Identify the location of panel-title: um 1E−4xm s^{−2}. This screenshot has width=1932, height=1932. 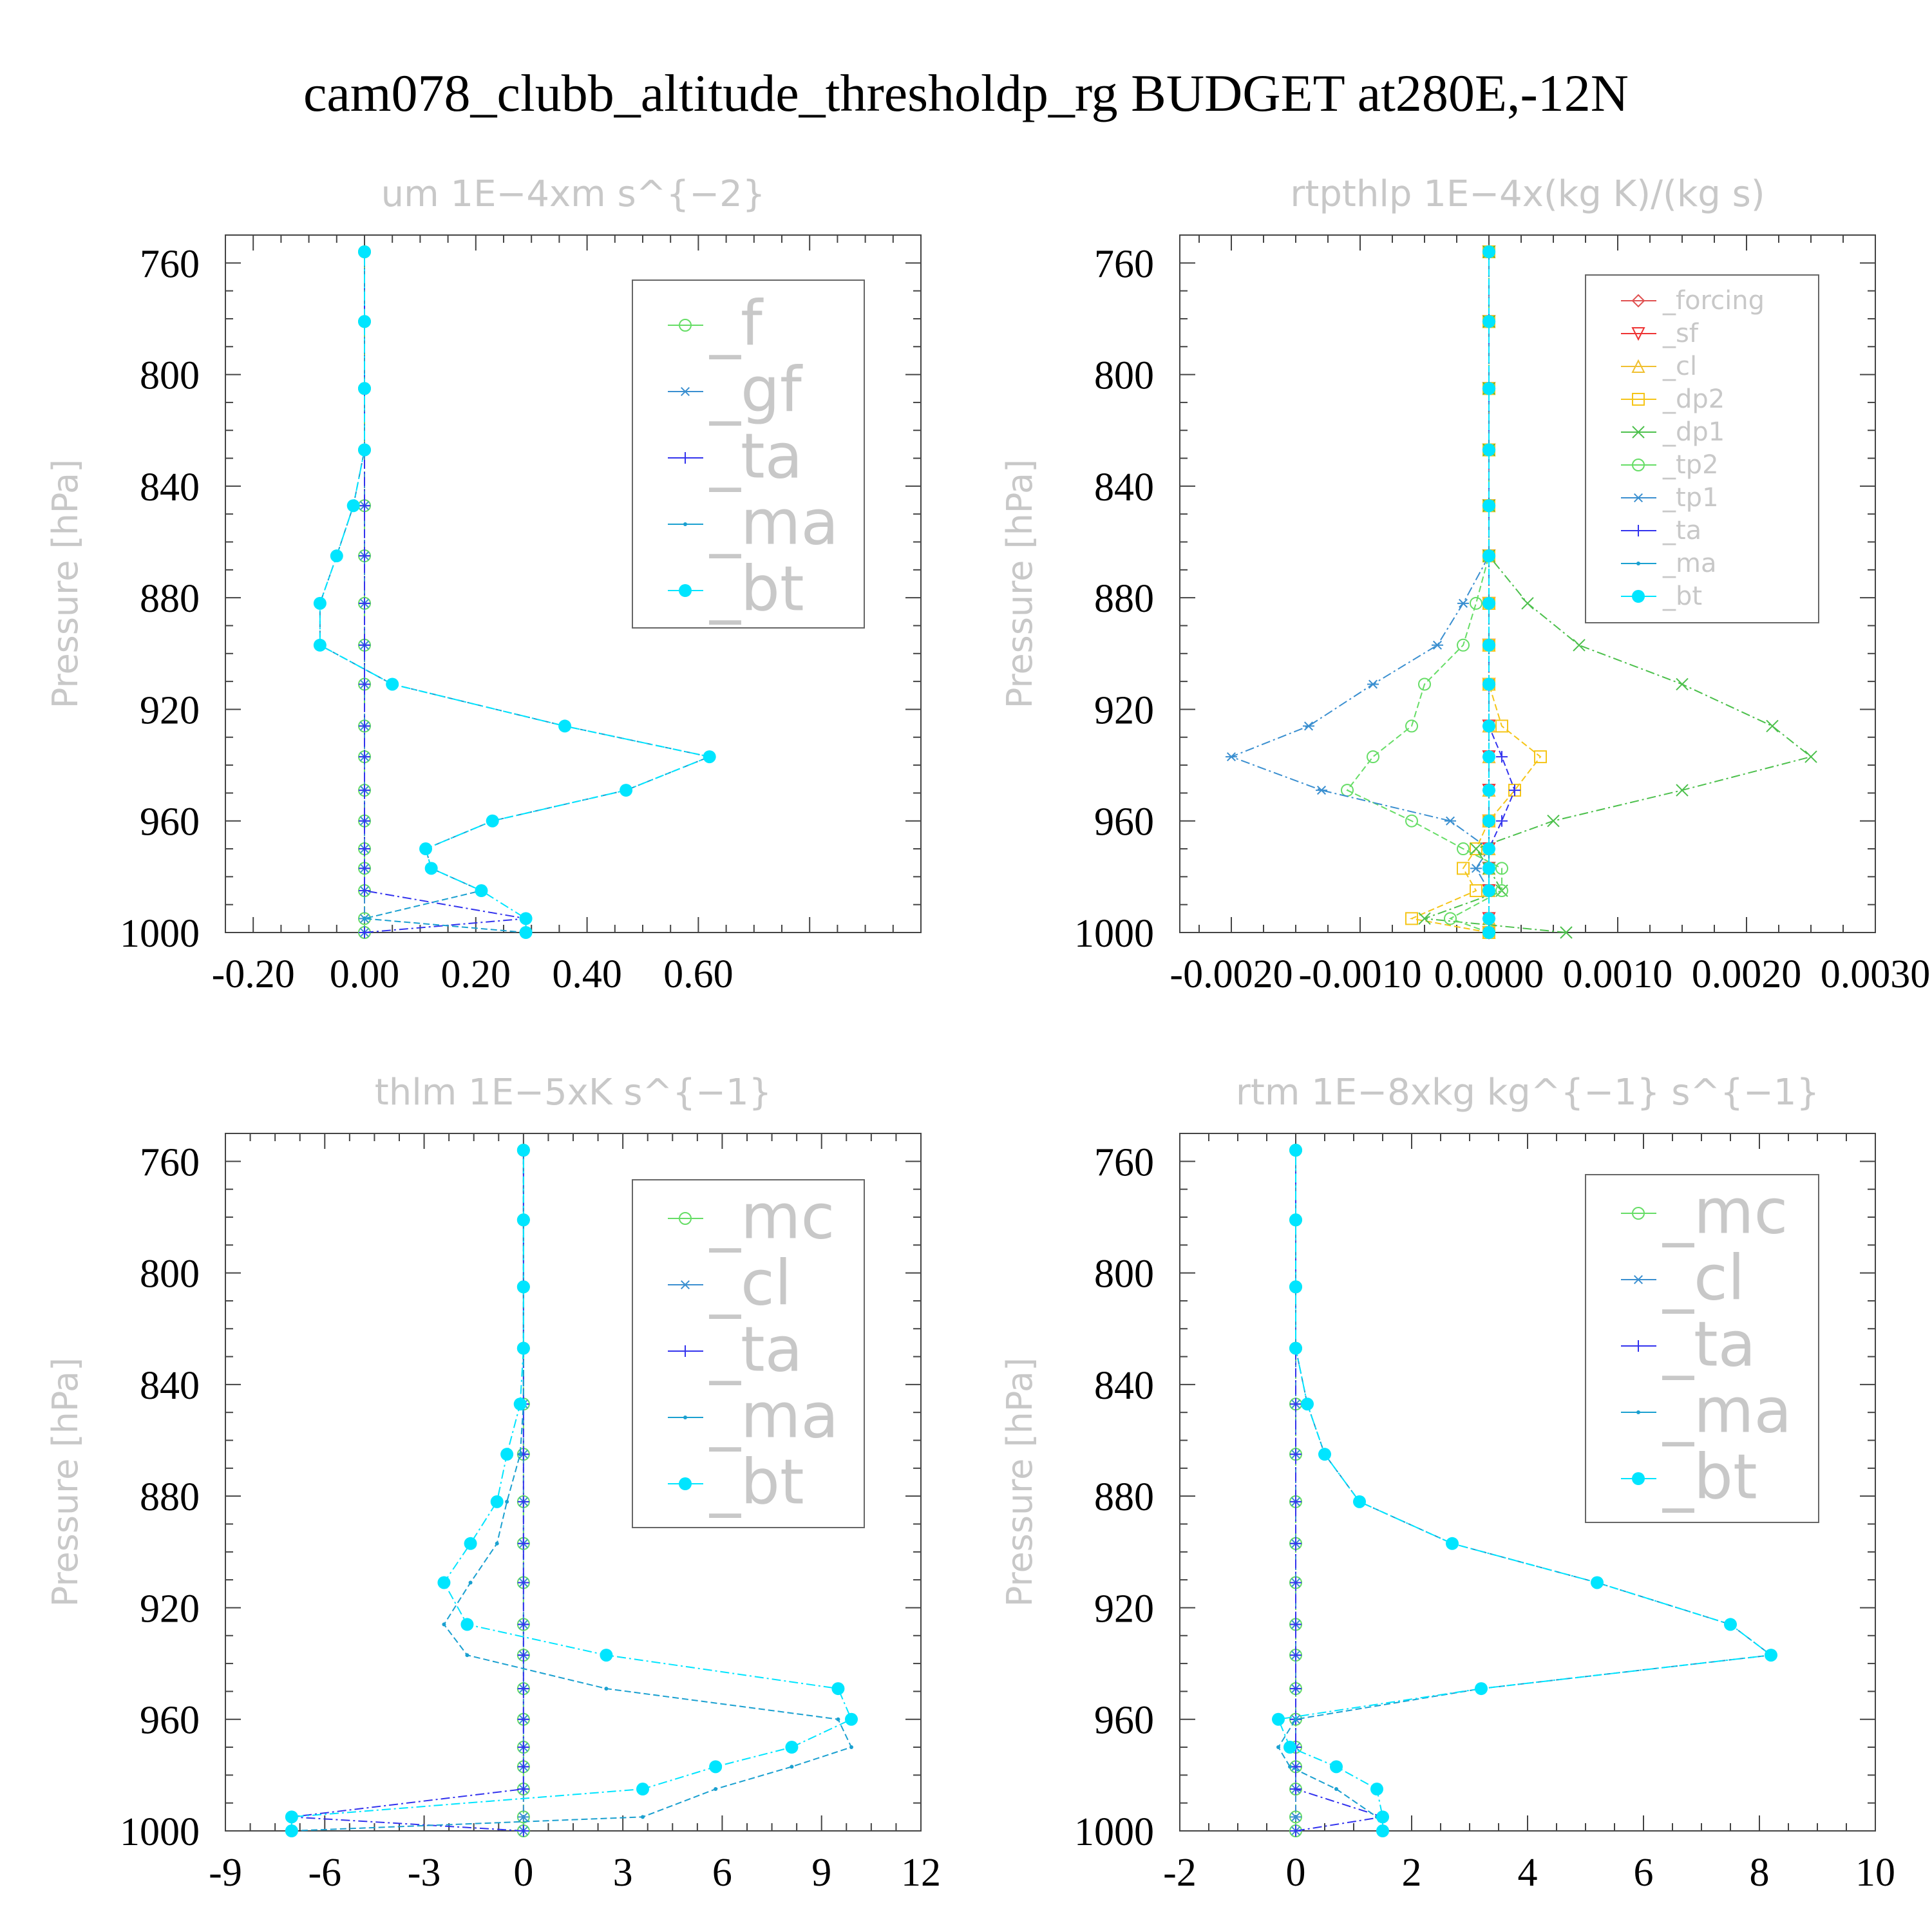
(573, 194).